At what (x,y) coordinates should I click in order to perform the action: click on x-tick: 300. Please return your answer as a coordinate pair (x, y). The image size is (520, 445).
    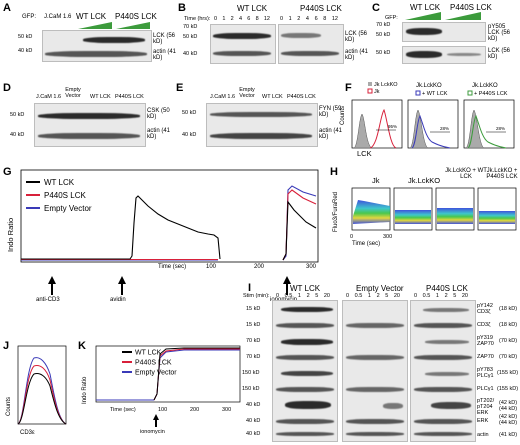
    Looking at the image, I should click on (388, 237).